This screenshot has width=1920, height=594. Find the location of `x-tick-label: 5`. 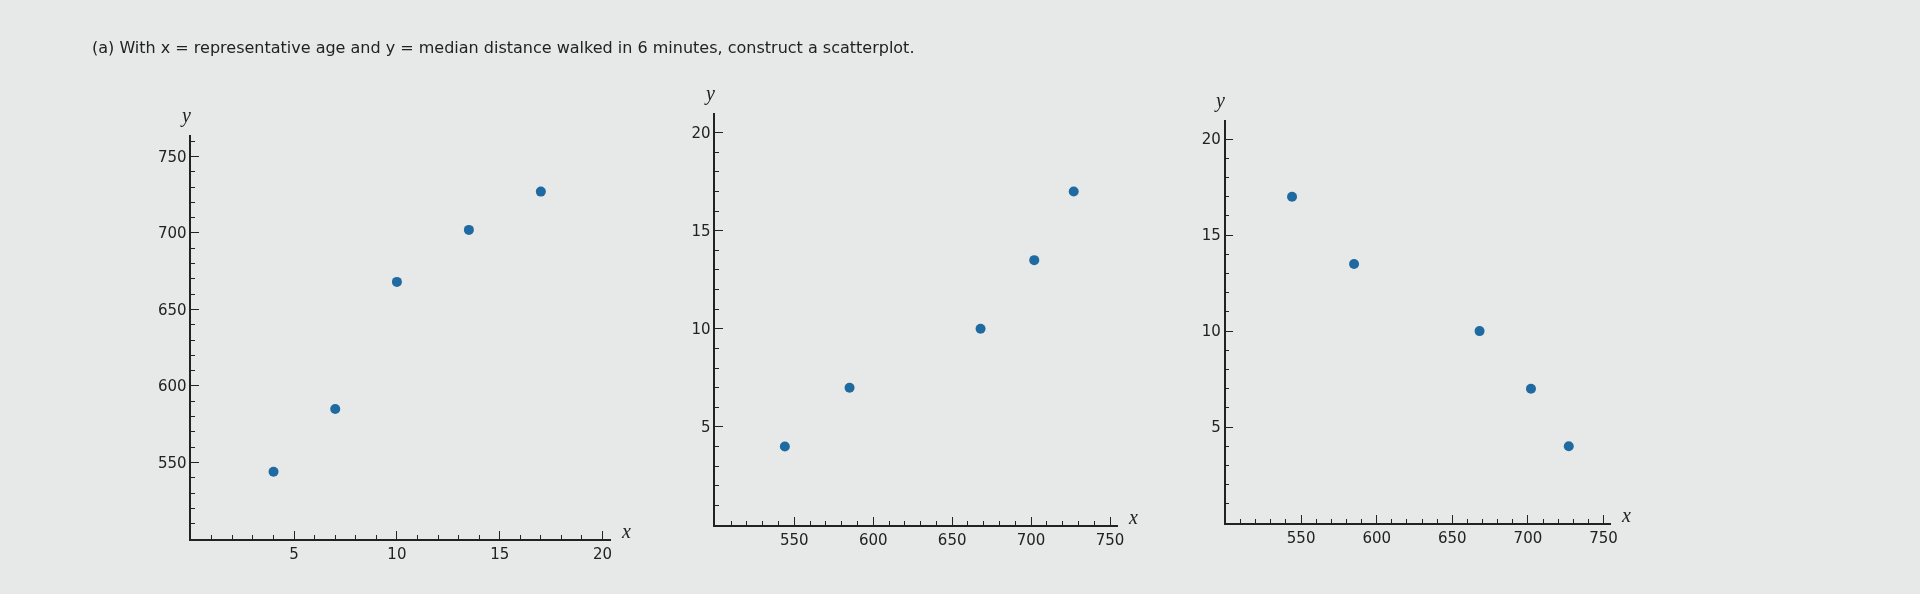

x-tick-label: 5 is located at coordinates (294, 553).